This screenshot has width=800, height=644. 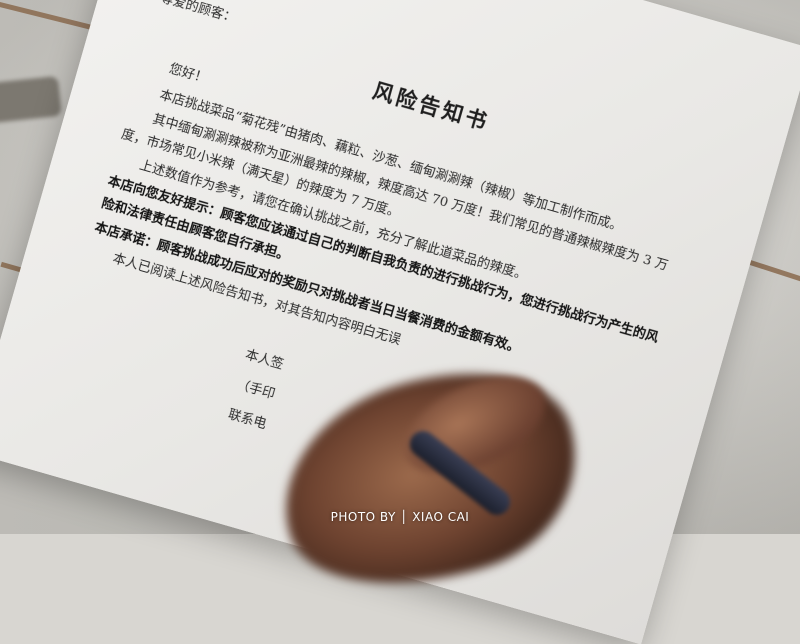 What do you see at coordinates (400, 517) in the screenshot?
I see `photo-credit-watermark: PHOTO BY │ XIAO CAI` at bounding box center [400, 517].